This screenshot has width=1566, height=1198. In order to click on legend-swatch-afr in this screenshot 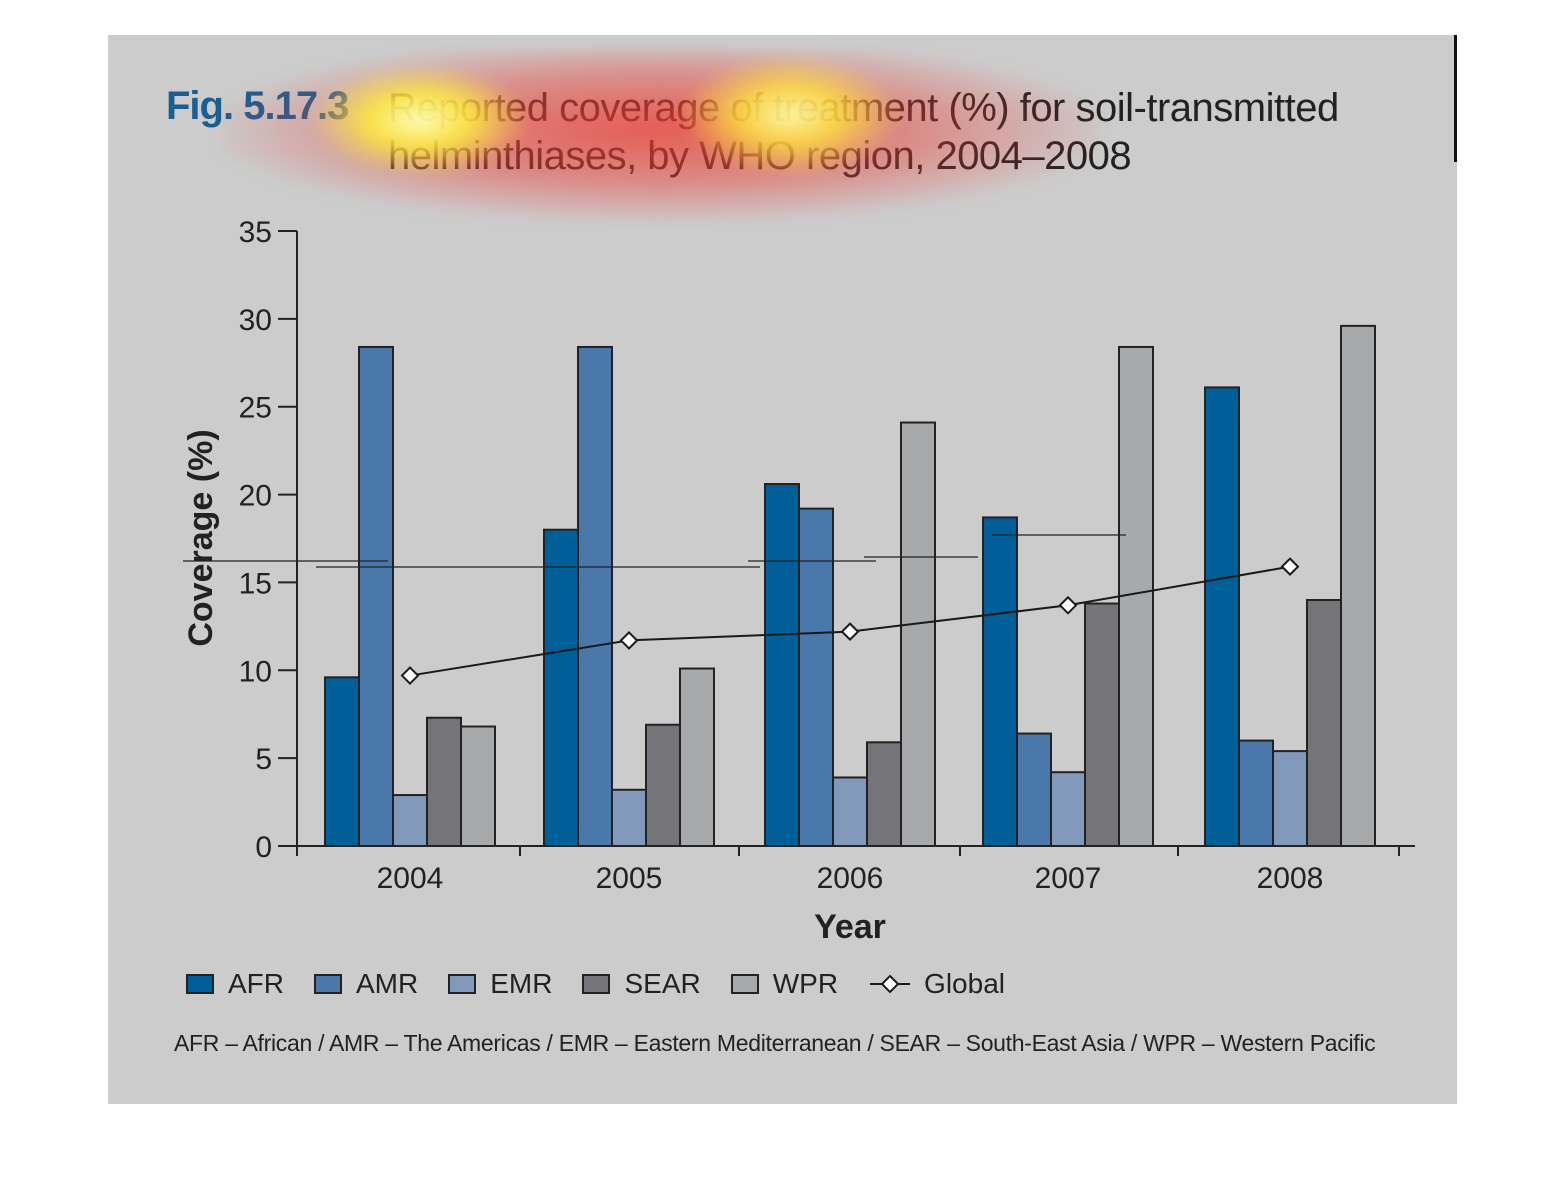, I will do `click(200, 984)`.